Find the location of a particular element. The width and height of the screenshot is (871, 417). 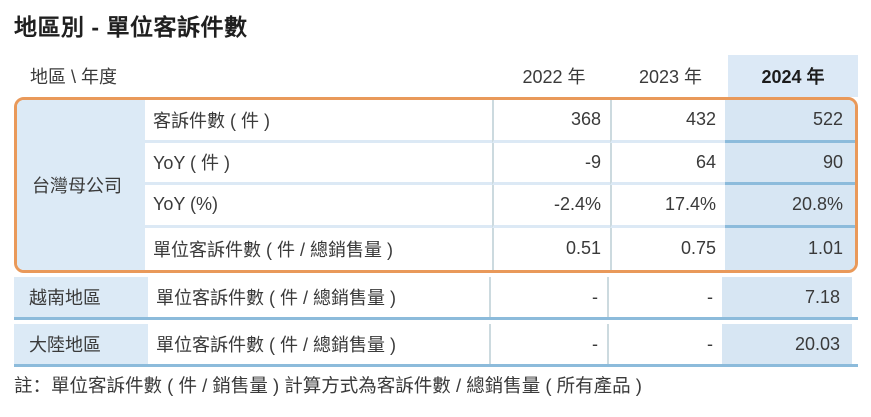

year-header-2022: 2022 年 is located at coordinates (554, 77).